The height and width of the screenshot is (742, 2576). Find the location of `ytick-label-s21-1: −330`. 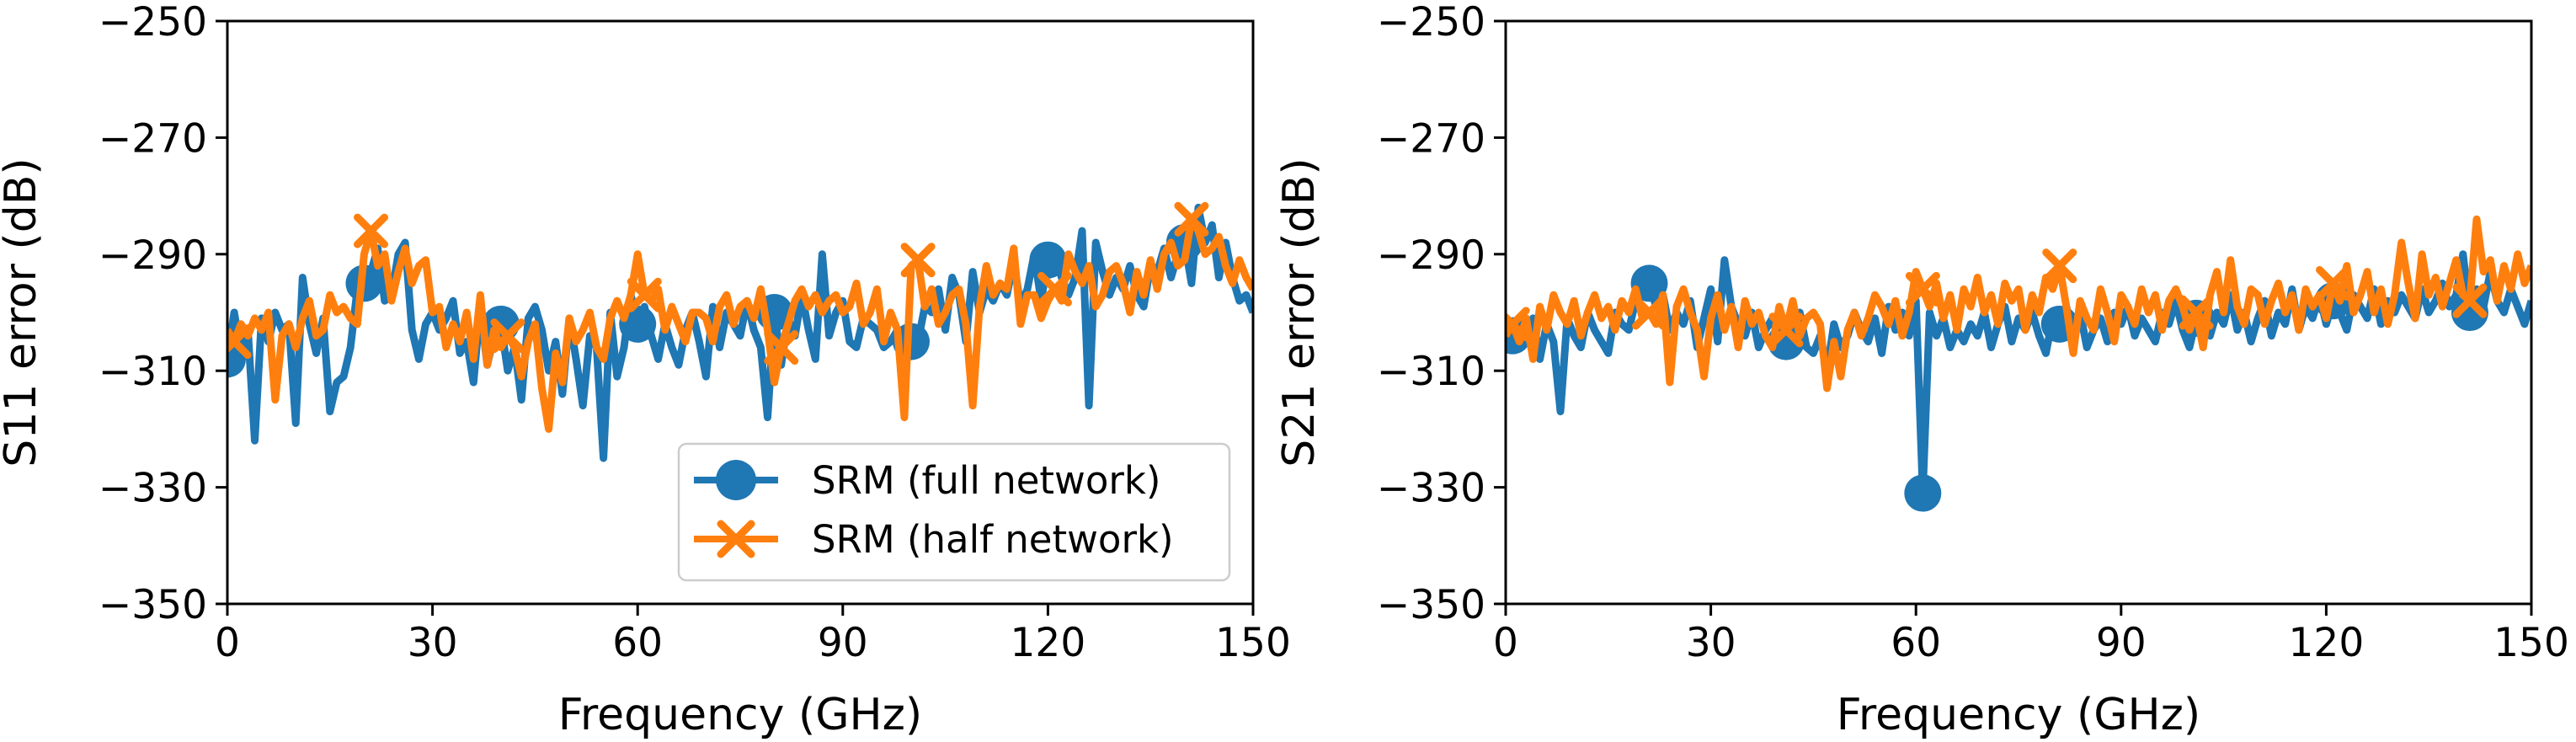

ytick-label-s21-1: −330 is located at coordinates (1431, 489).